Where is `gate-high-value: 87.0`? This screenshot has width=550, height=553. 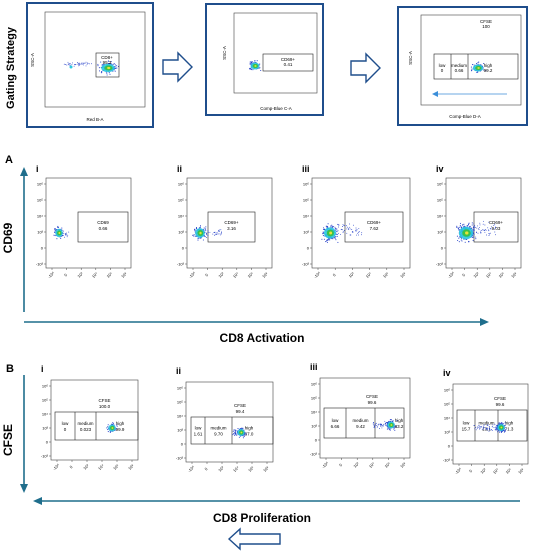 gate-high-value: 87.0 is located at coordinates (249, 434).